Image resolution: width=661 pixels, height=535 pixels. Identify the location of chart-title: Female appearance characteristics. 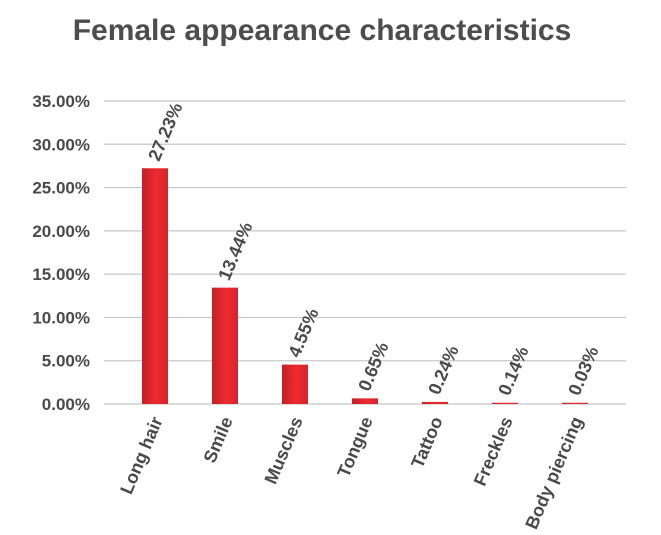
(322, 30).